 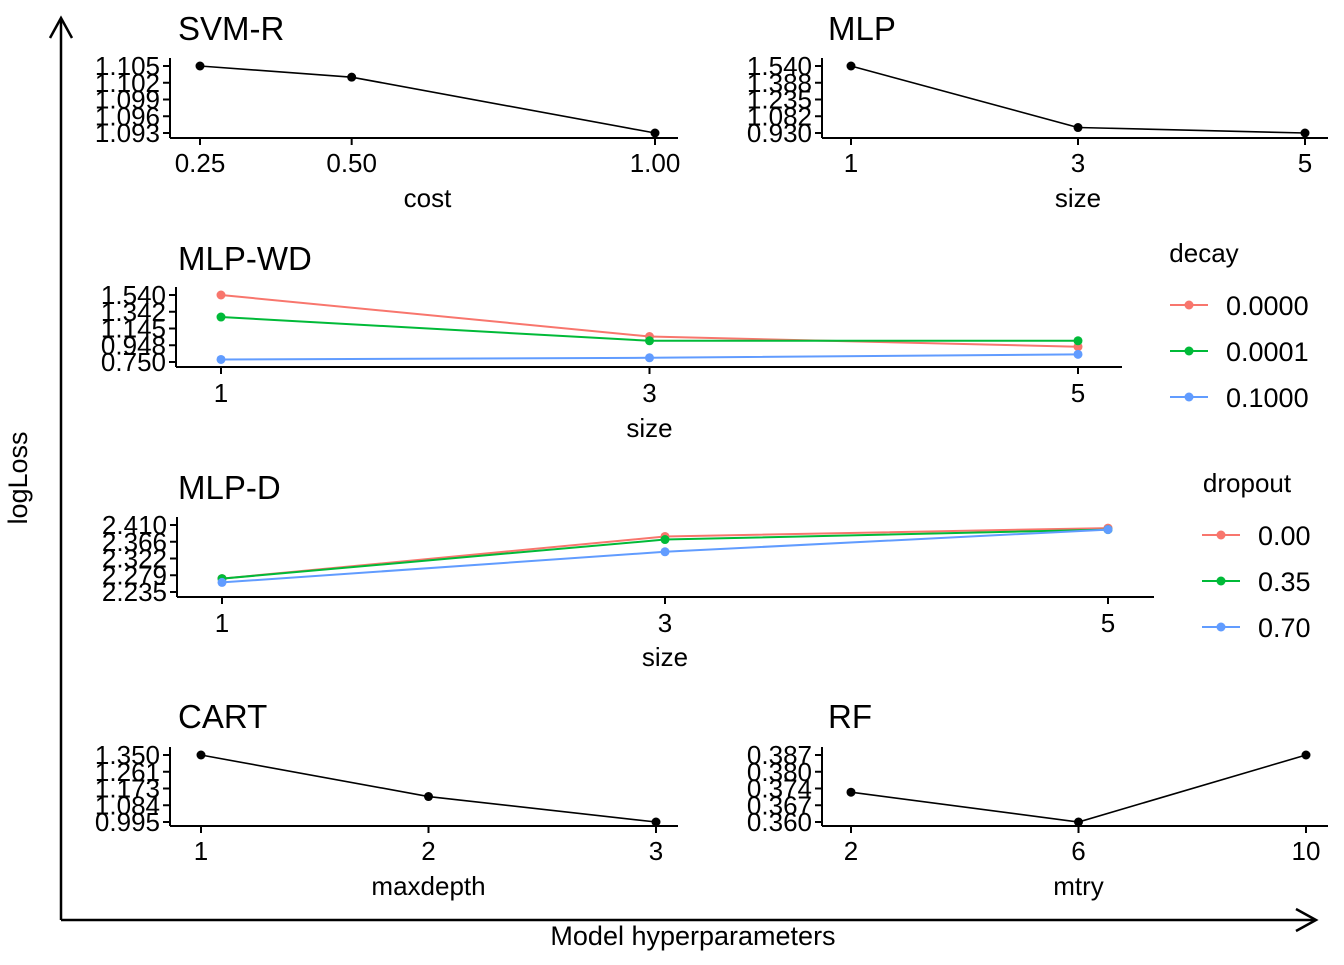 I want to click on y-tick-label: 2.366, so click(x=134, y=542).